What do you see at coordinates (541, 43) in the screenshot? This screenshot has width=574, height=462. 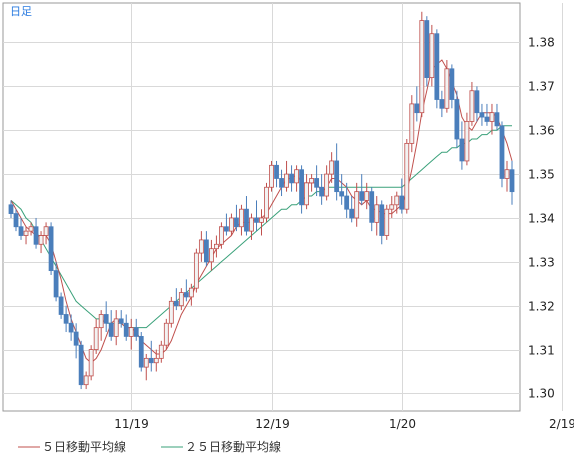 I see `y-tick-label: 1.38` at bounding box center [541, 43].